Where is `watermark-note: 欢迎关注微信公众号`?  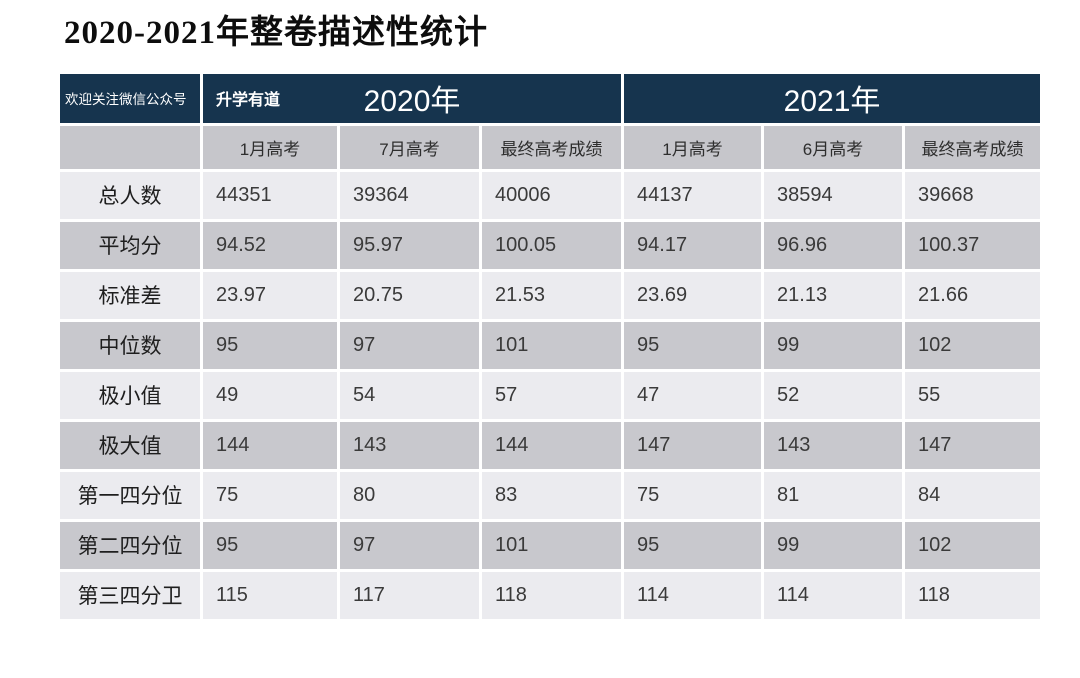
watermark-note: 欢迎关注微信公众号 is located at coordinates (130, 98).